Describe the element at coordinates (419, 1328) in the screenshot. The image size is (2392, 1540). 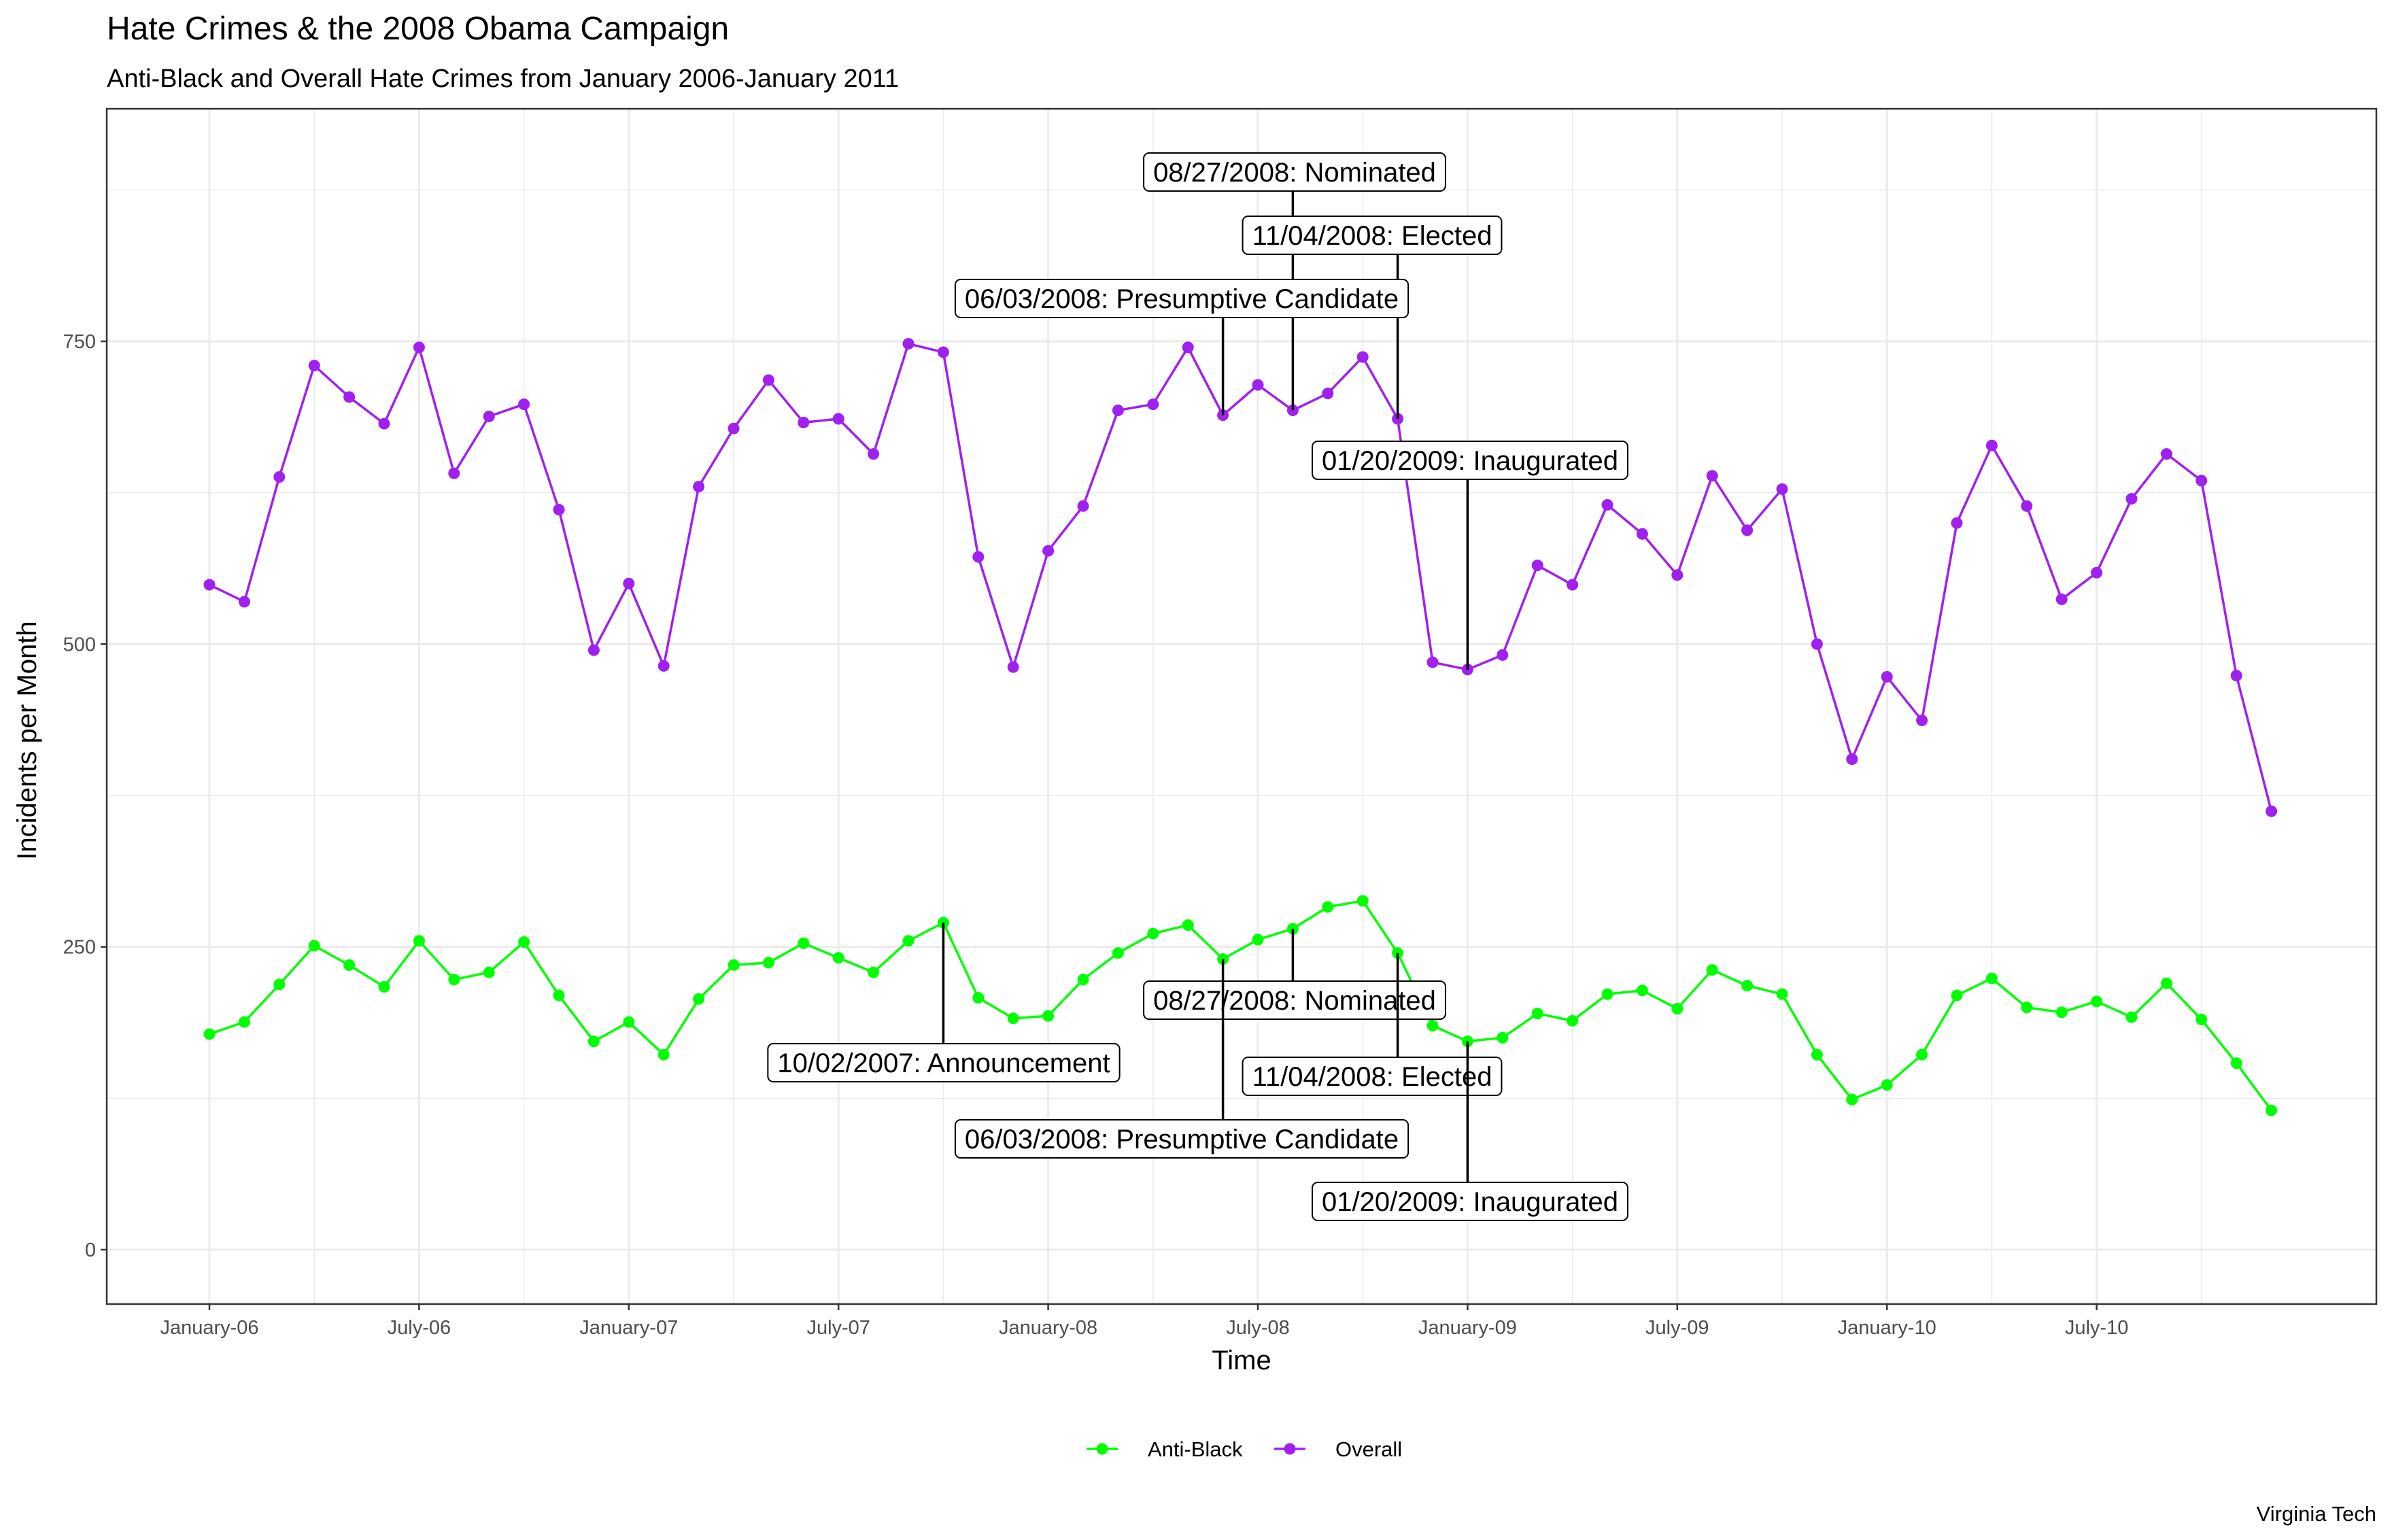
I see `x-tick-label: July-06` at that location.